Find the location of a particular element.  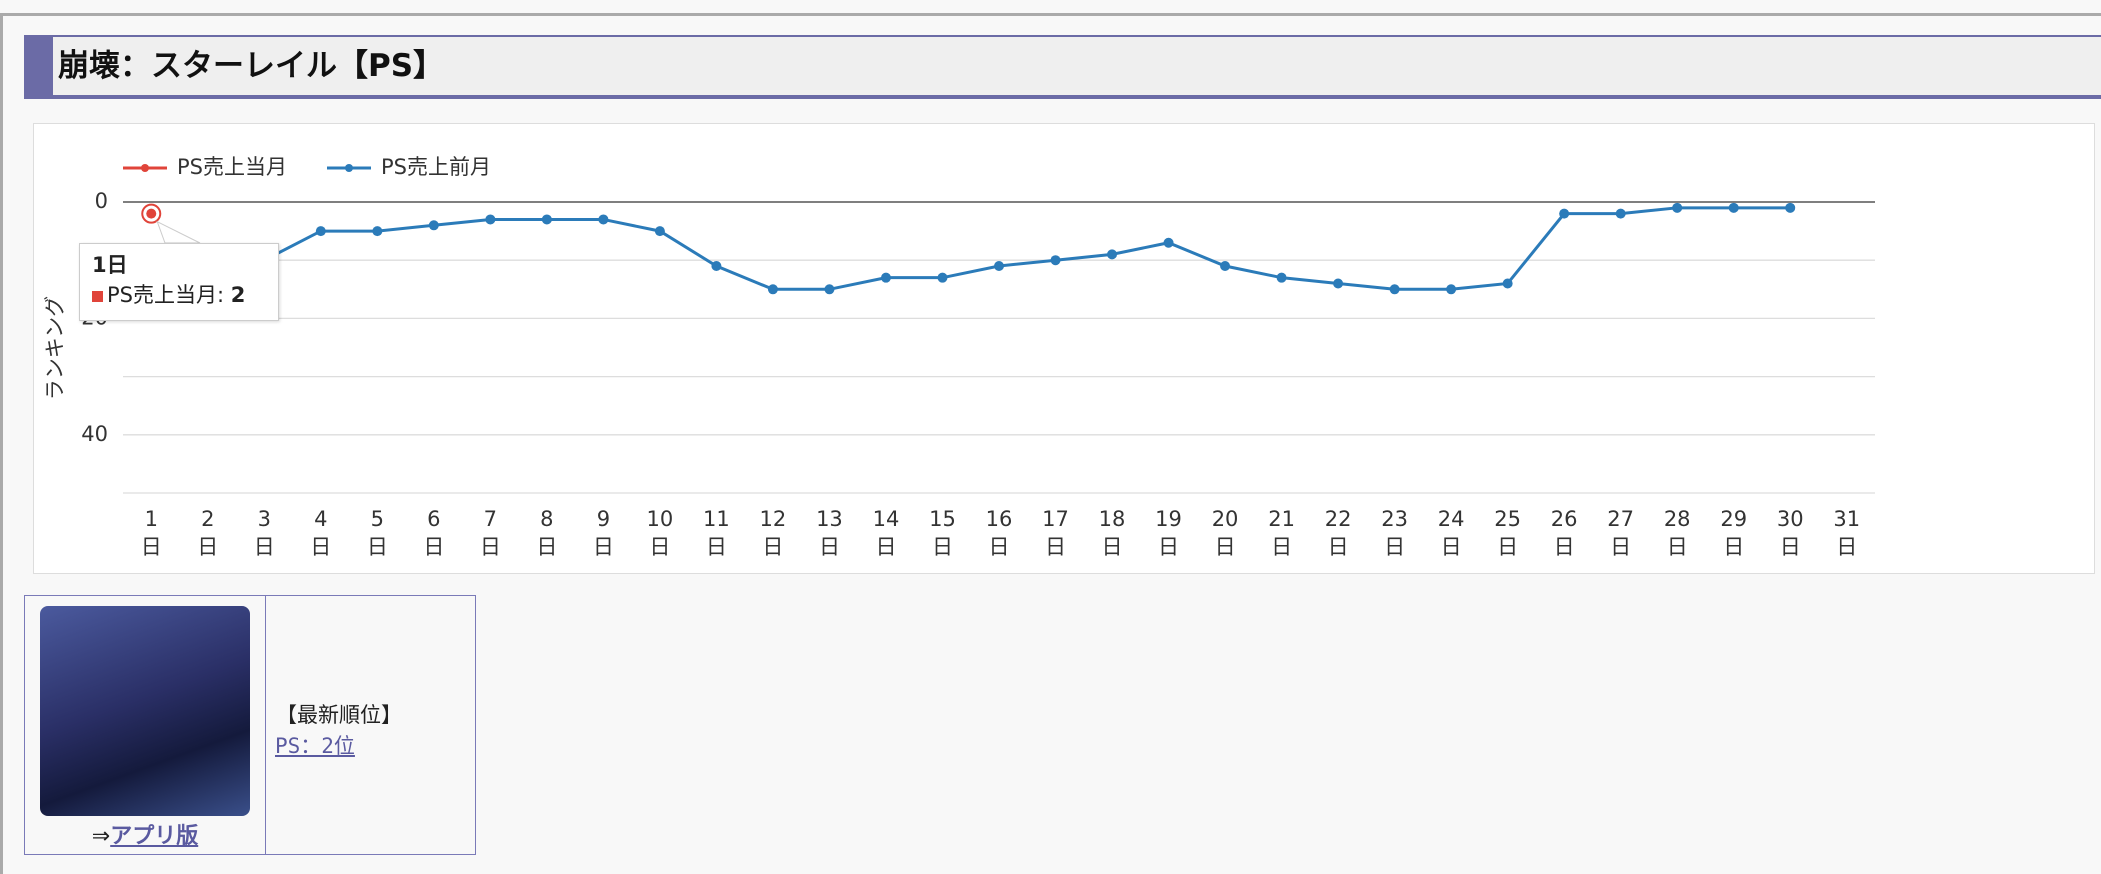

x-tick-label: 4日 is located at coordinates (321, 533).